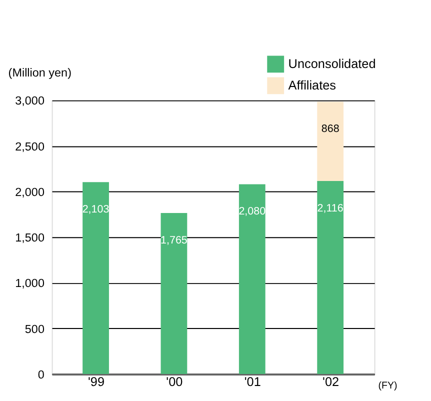  What do you see at coordinates (388, 386) in the screenshot?
I see `x-axis-title: (FY)` at bounding box center [388, 386].